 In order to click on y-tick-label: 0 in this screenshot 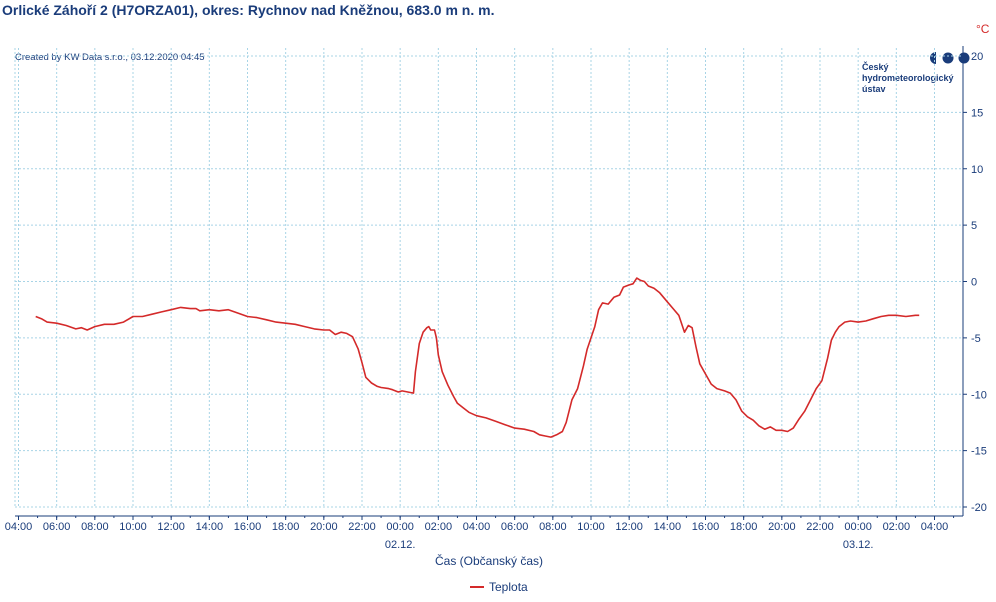, I will do `click(974, 283)`.